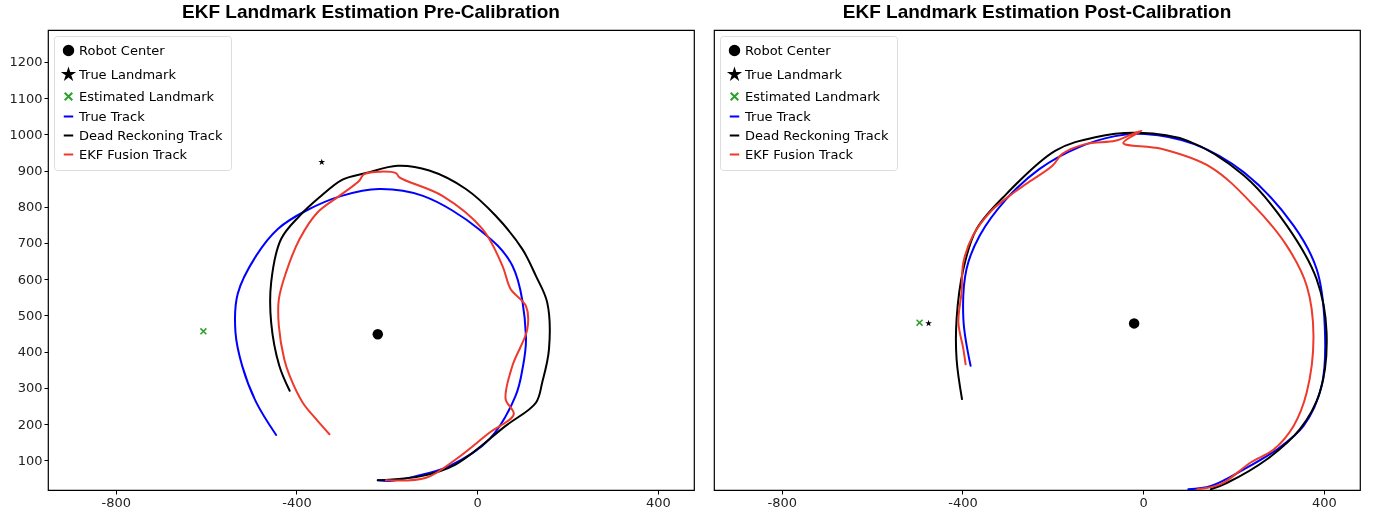 The height and width of the screenshot is (527, 1389). I want to click on y-tick-label: 800, so click(30, 207).